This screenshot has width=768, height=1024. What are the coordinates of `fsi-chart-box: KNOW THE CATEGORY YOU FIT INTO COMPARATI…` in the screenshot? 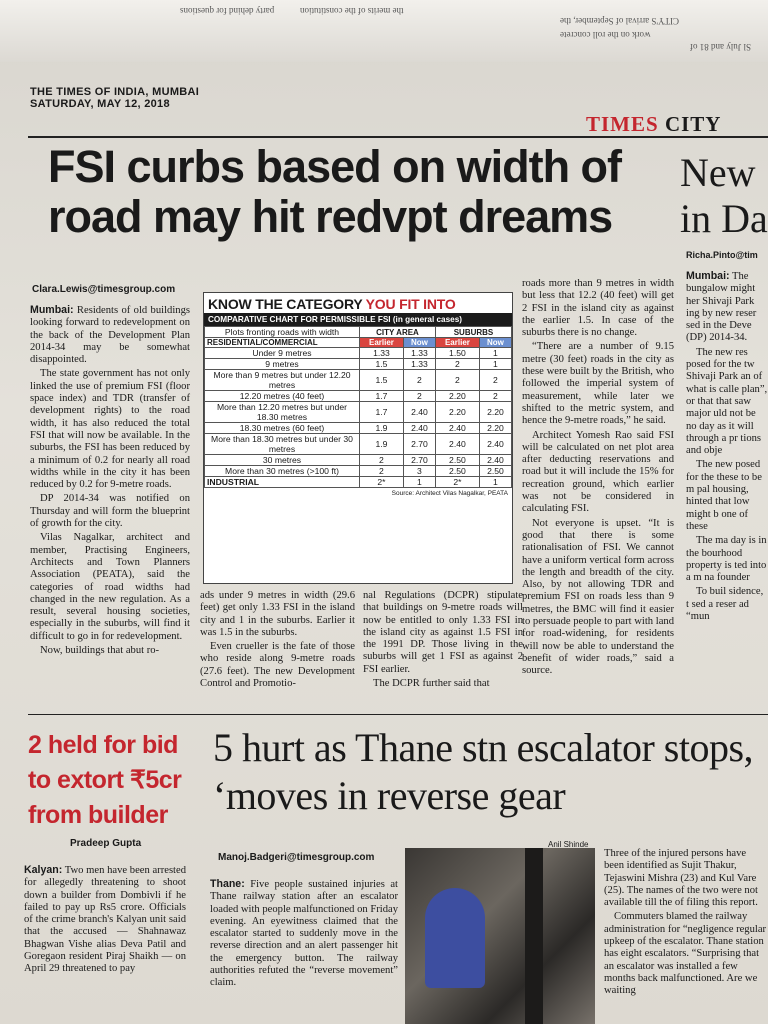 It's located at (358, 438).